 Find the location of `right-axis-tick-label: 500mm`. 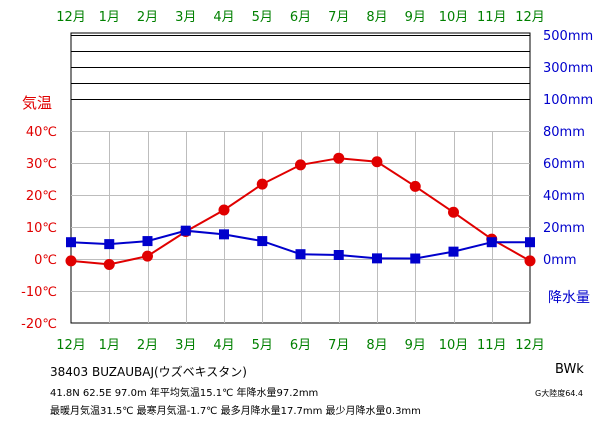

right-axis-tick-label: 500mm is located at coordinates (568, 36).